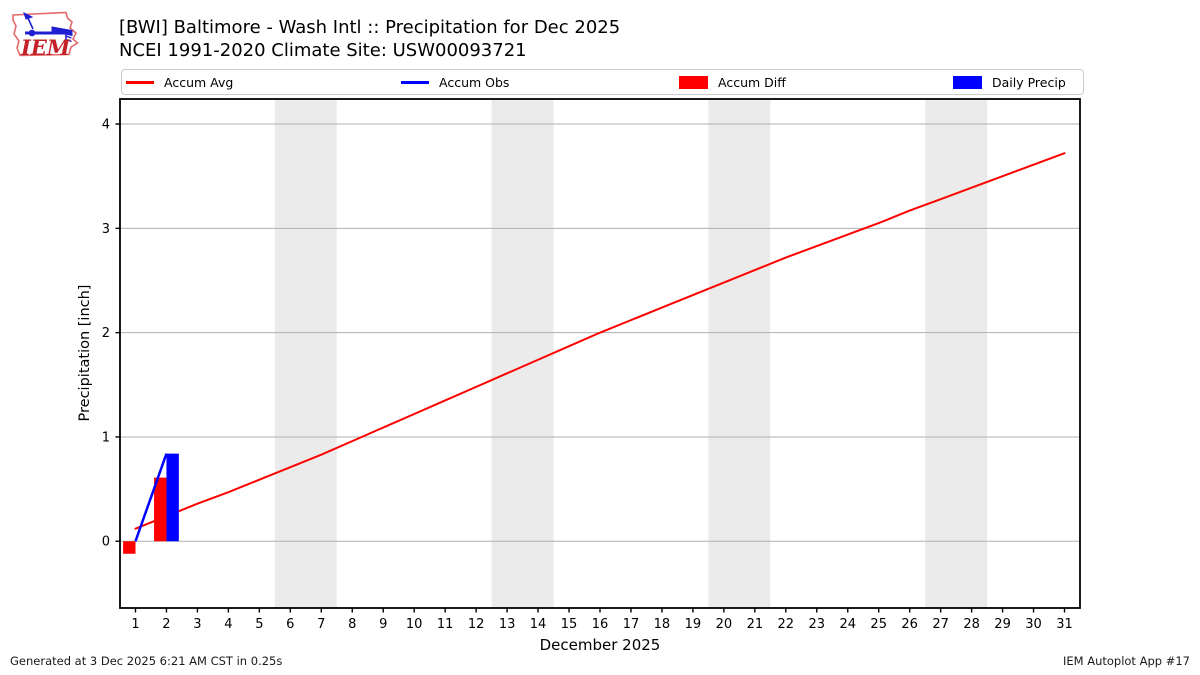 This screenshot has width=1200, height=675. Describe the element at coordinates (724, 624) in the screenshot. I see `x-tick-label: 20` at that location.